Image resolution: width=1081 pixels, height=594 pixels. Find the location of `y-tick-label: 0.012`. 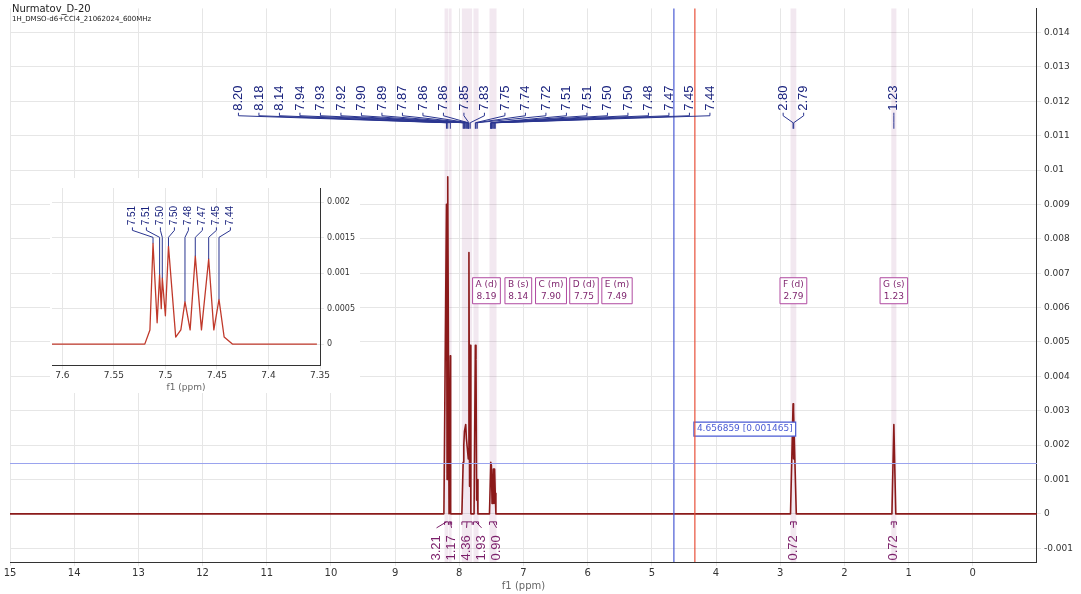

y-tick-label: 0.012 is located at coordinates (1056, 100).